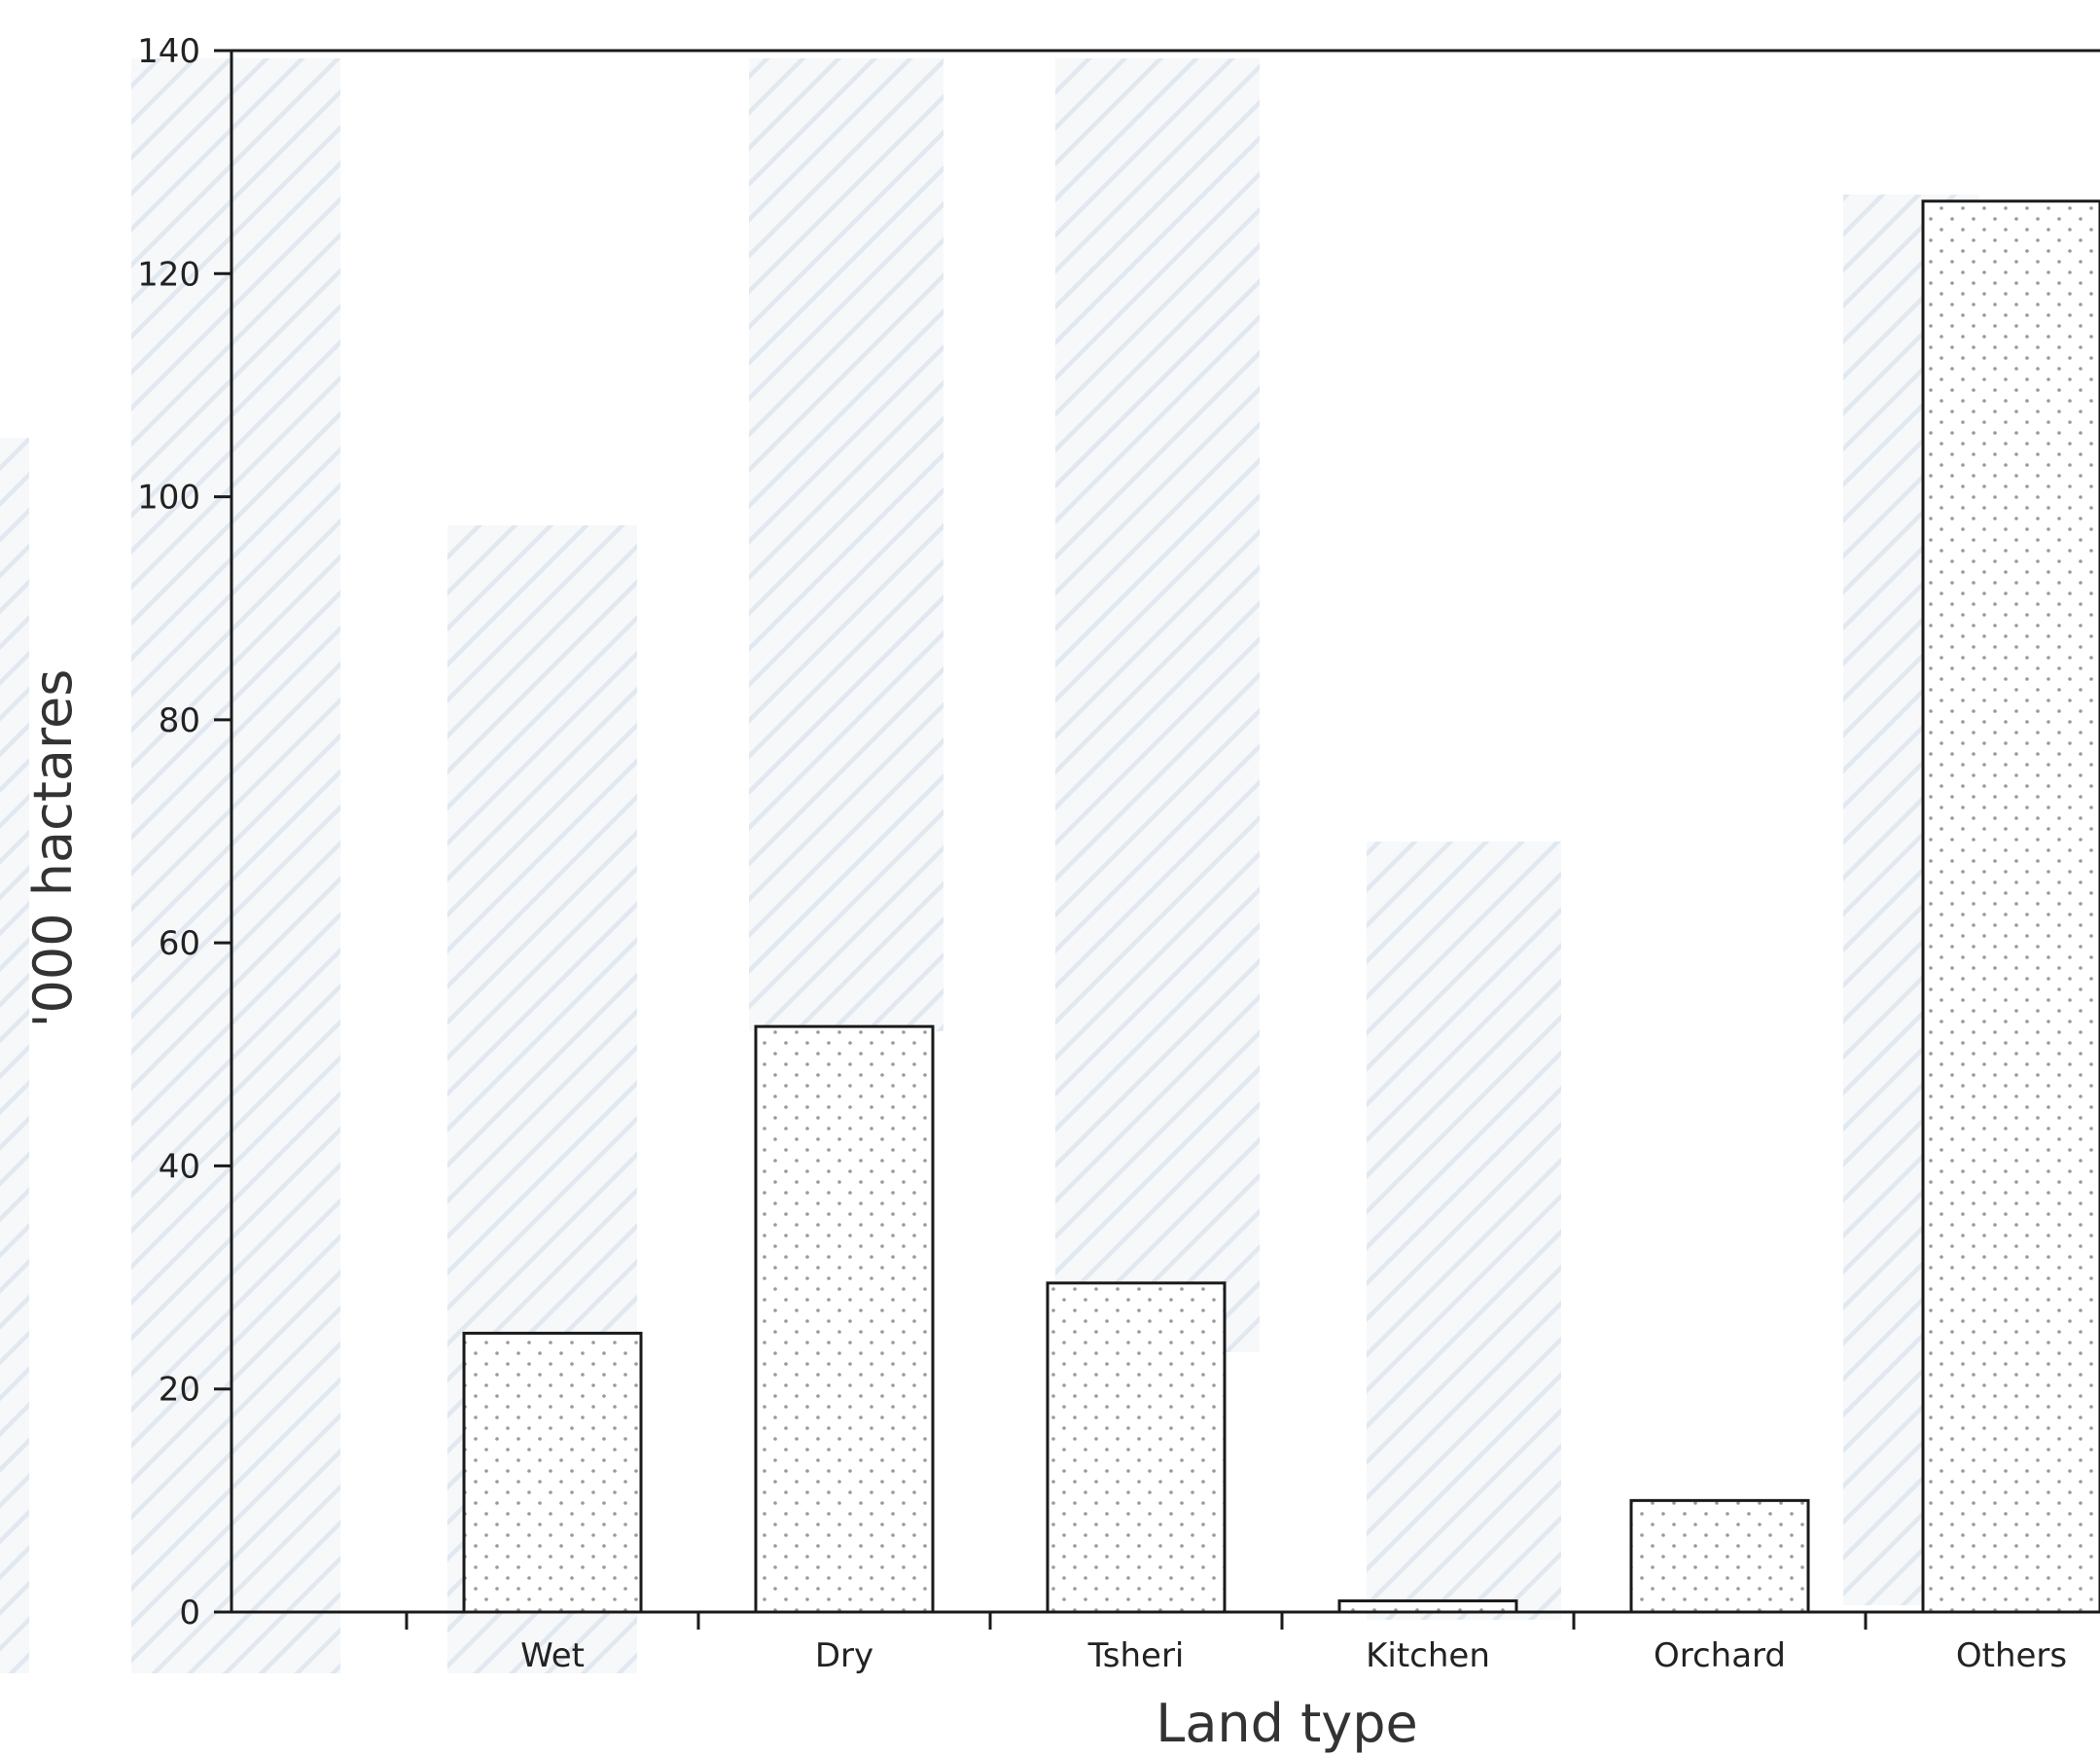 The width and height of the screenshot is (2100, 1757). What do you see at coordinates (552, 1655) in the screenshot?
I see `x-tick-label: Wet` at bounding box center [552, 1655].